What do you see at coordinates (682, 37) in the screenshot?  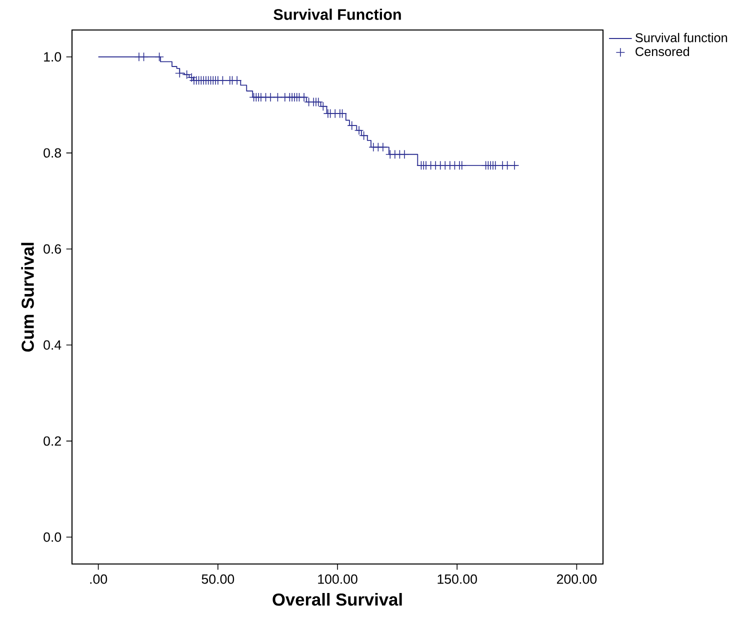 I see `legend-label: Survival function` at bounding box center [682, 37].